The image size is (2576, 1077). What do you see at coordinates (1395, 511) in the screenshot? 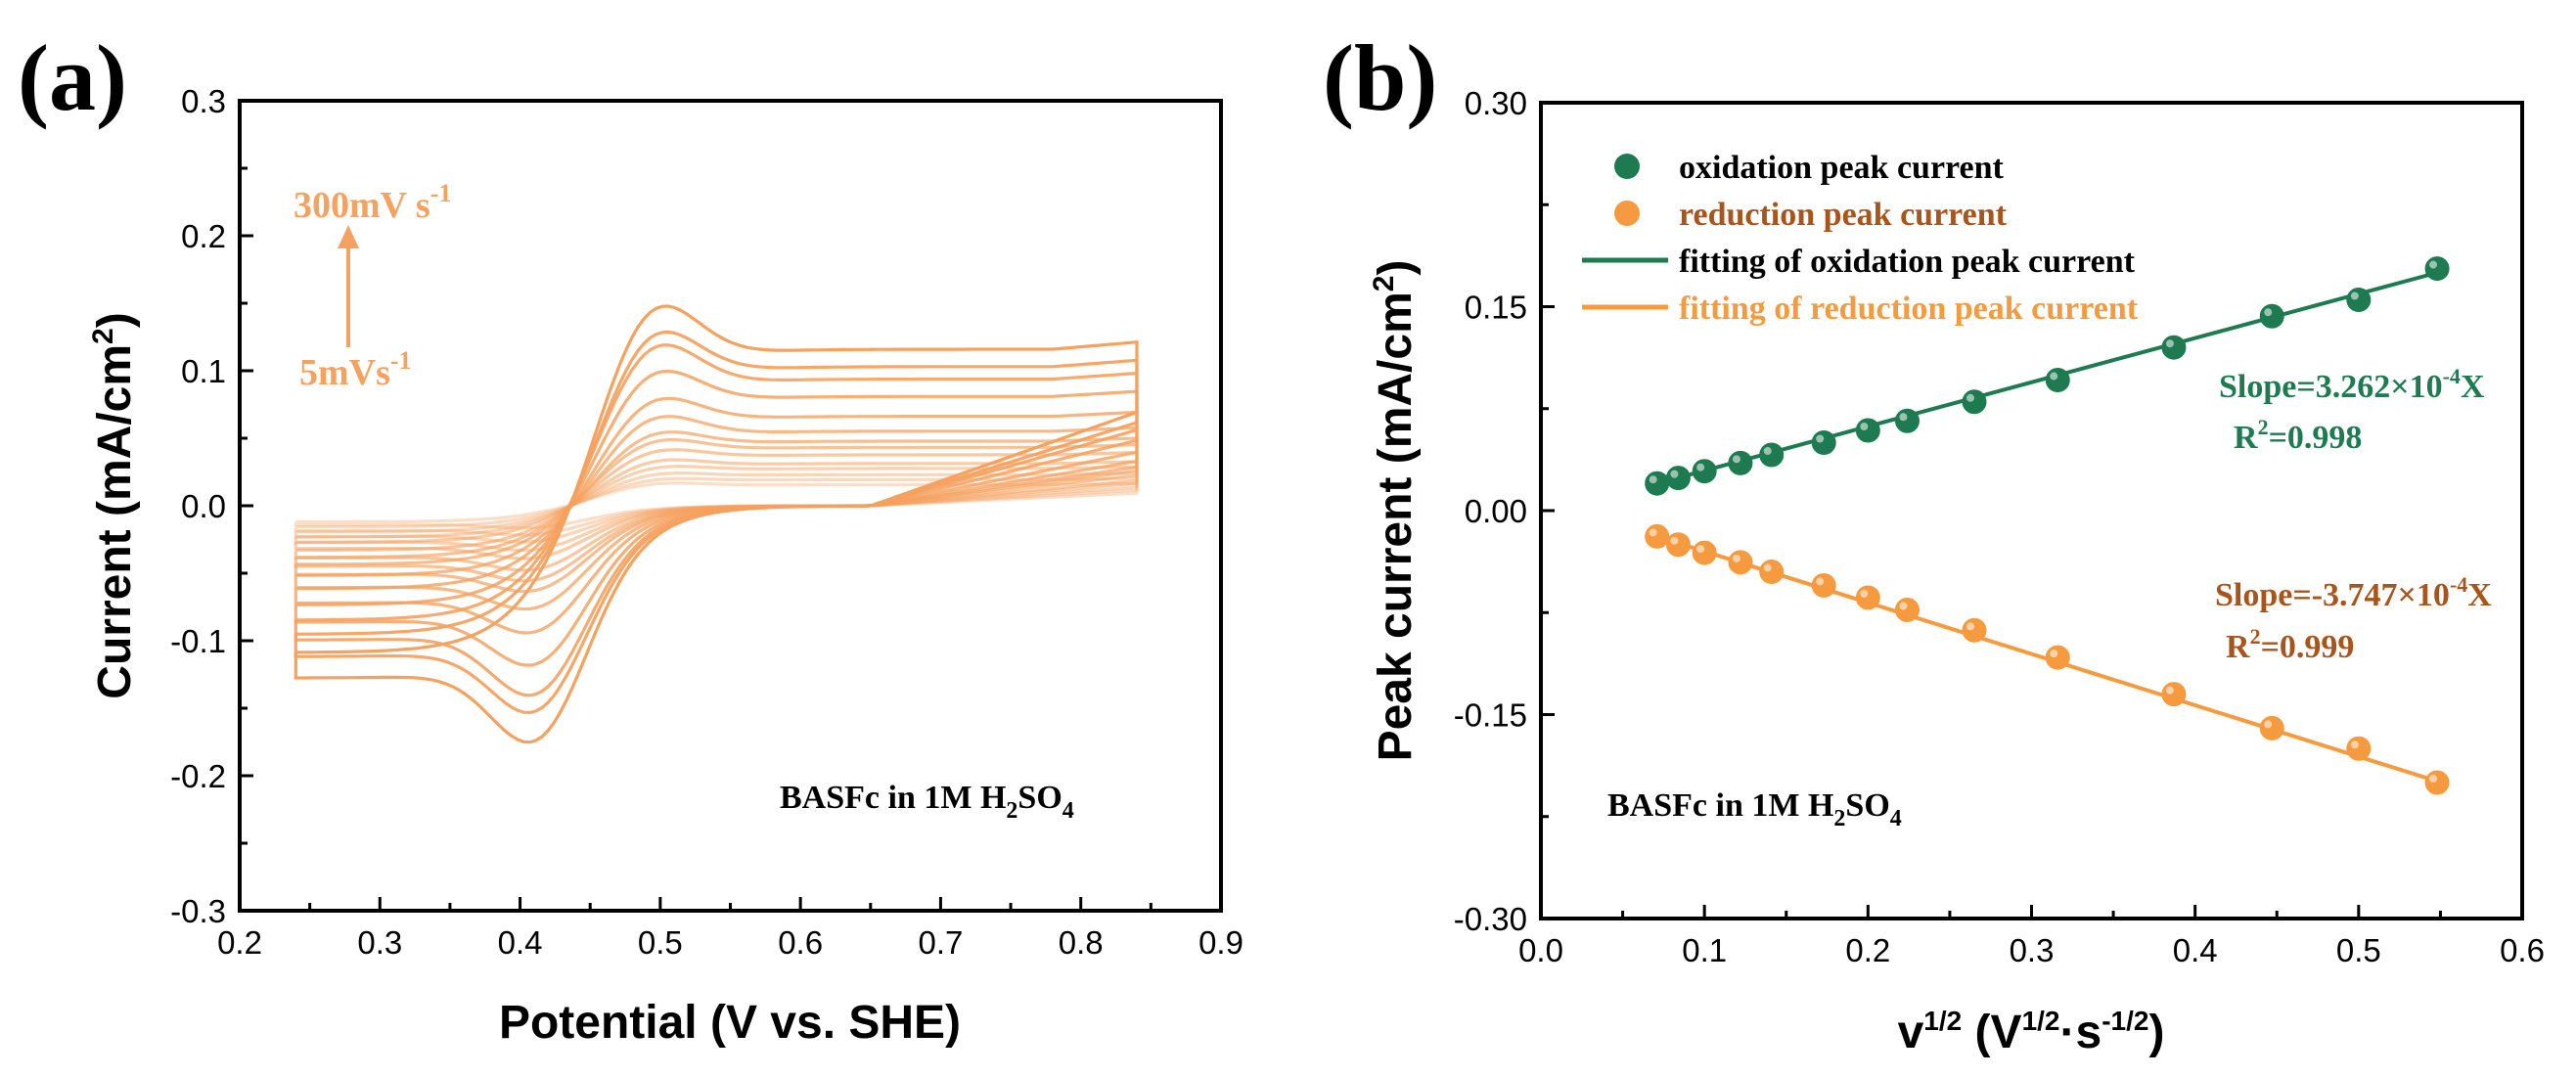
I see `panel-b-y-axis-title: Peak current (mA/cm2)` at bounding box center [1395, 511].